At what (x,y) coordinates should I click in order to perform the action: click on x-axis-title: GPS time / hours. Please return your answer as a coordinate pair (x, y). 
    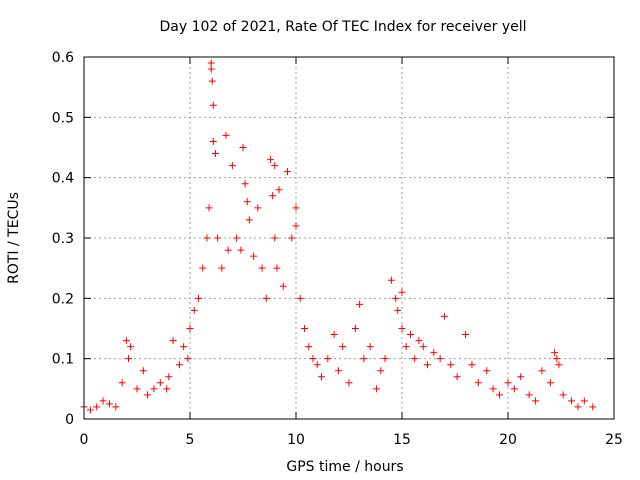
    Looking at the image, I should click on (344, 467).